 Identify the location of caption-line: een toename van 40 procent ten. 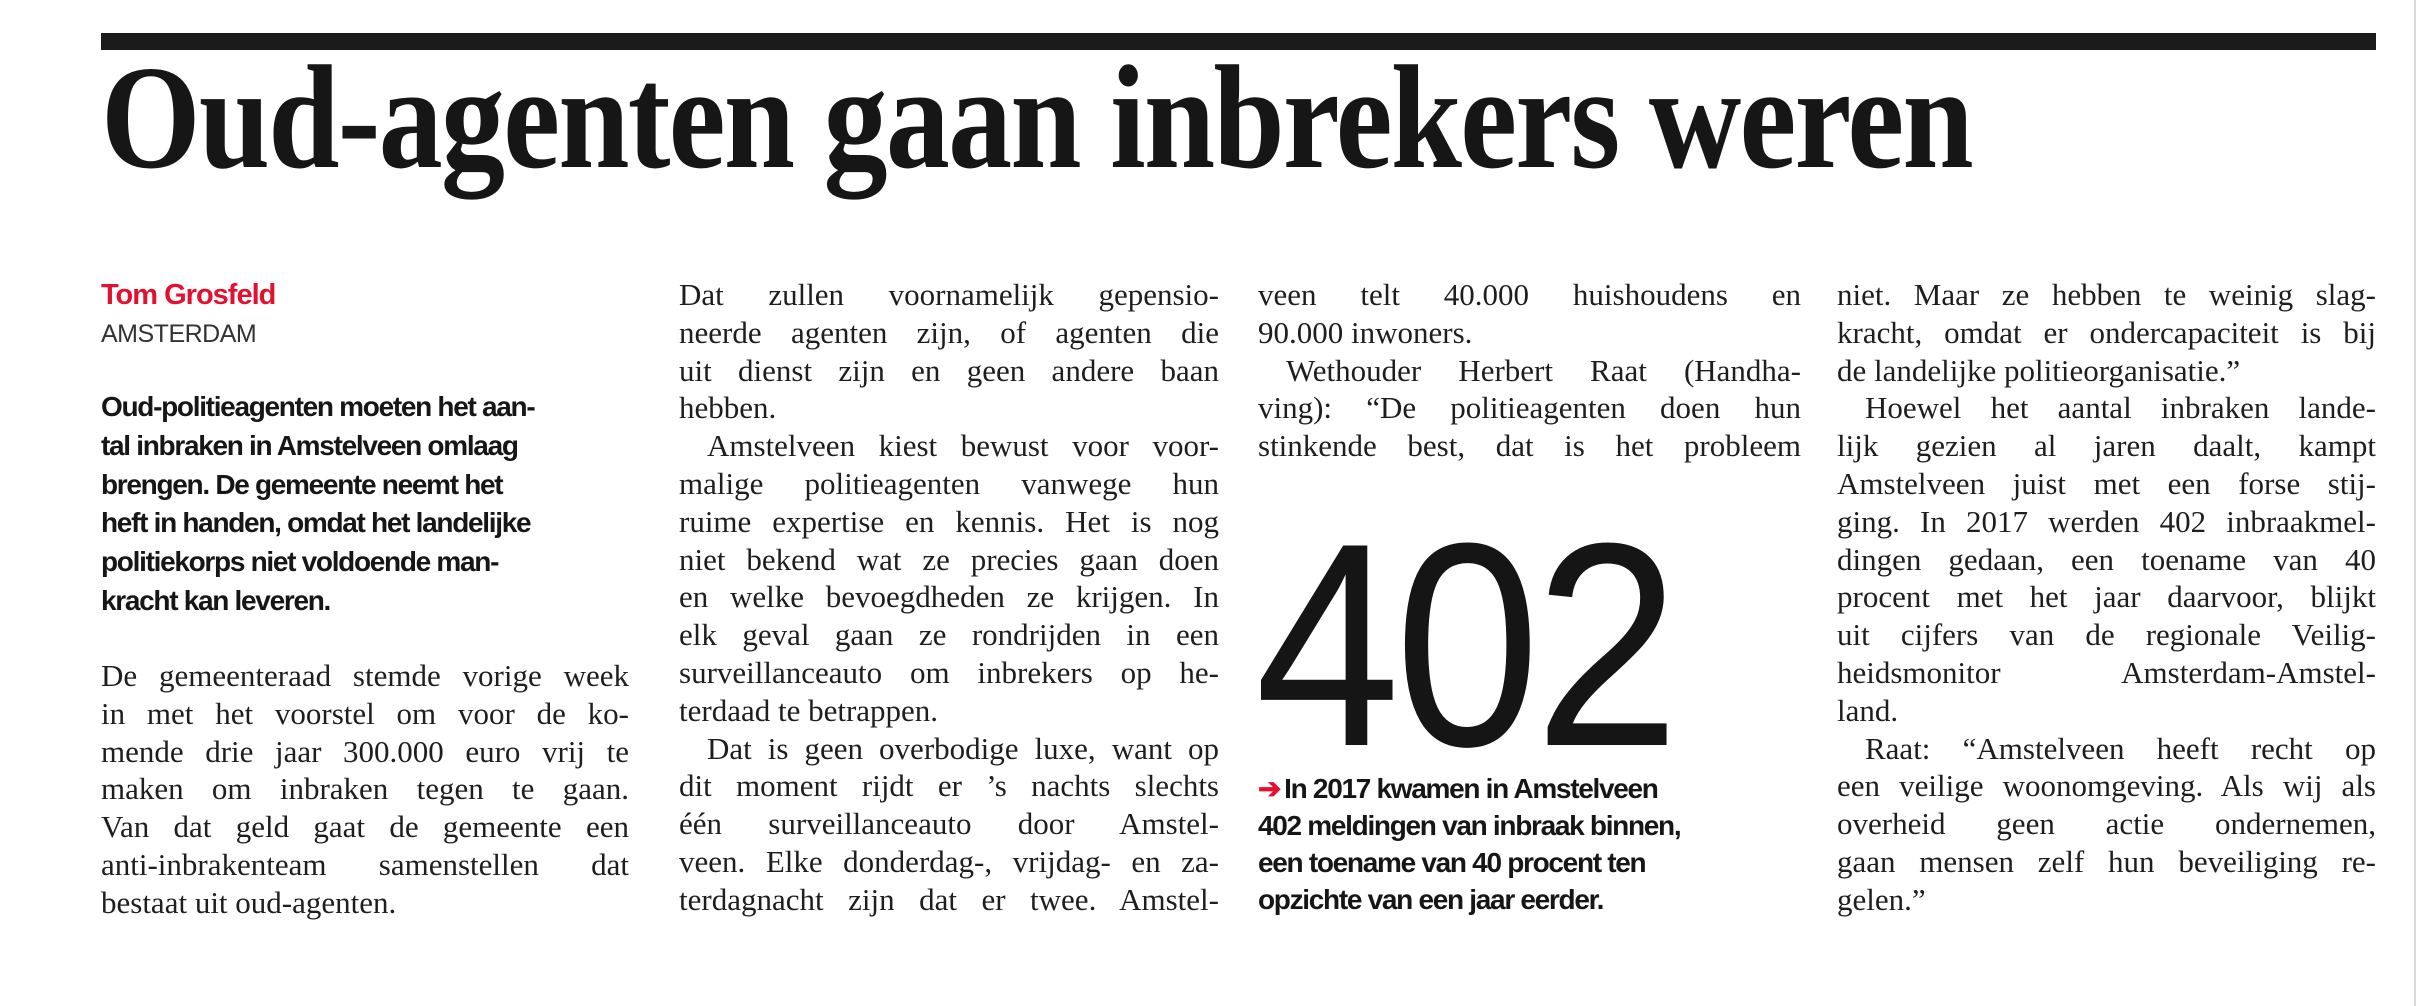
(1529, 862).